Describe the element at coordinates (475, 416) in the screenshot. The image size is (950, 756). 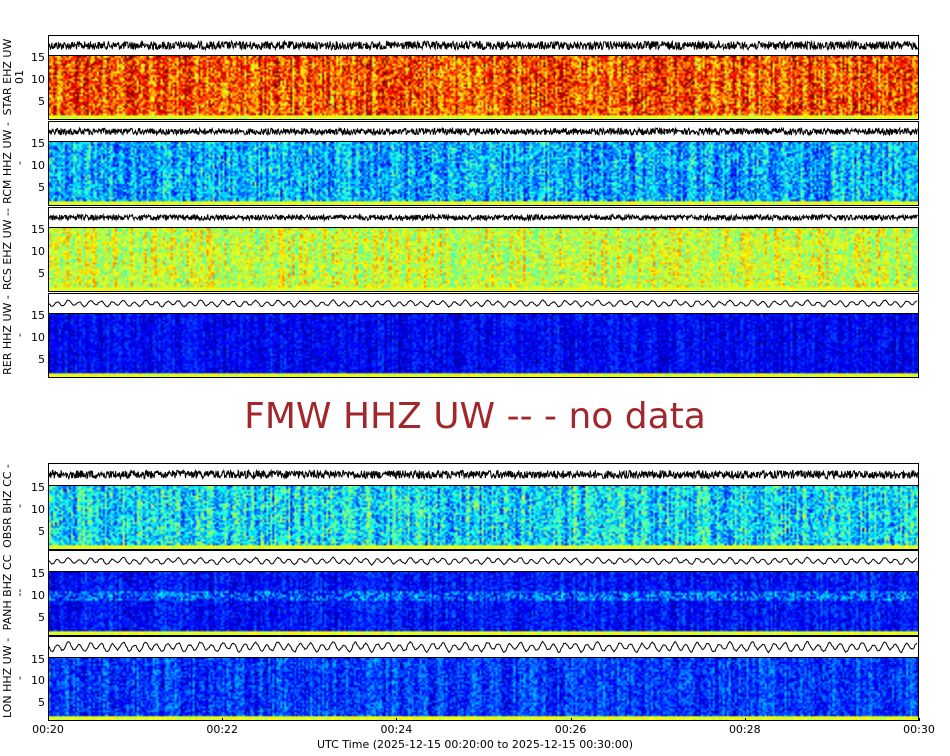
I see `no-data-message: FMW HHZ UW -- - no data` at that location.